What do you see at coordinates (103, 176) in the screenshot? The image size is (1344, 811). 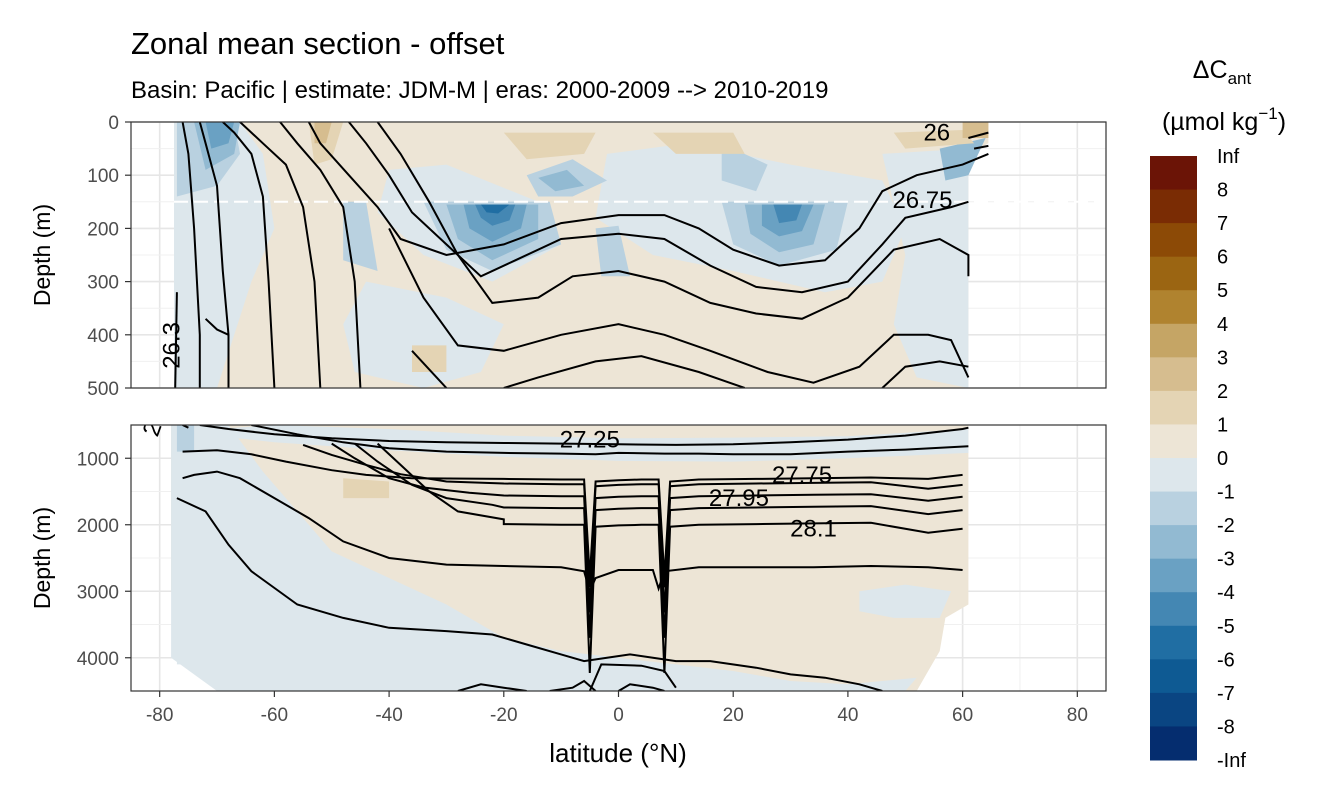 I see `y-tick-label: 100` at bounding box center [103, 176].